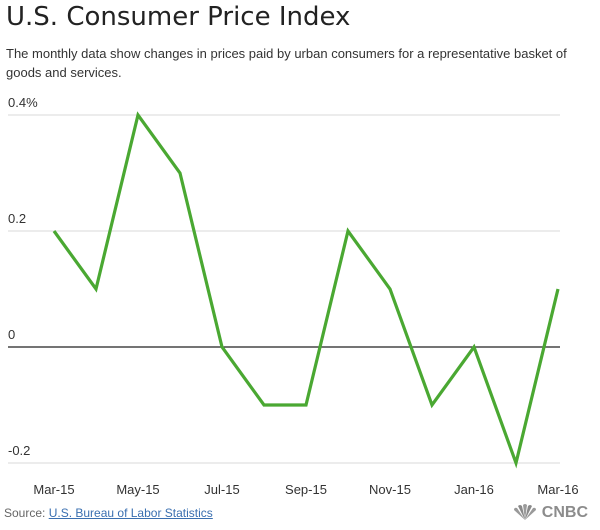 The image size is (600, 530). What do you see at coordinates (26, 513) in the screenshot?
I see `source-prefix: Source:` at bounding box center [26, 513].